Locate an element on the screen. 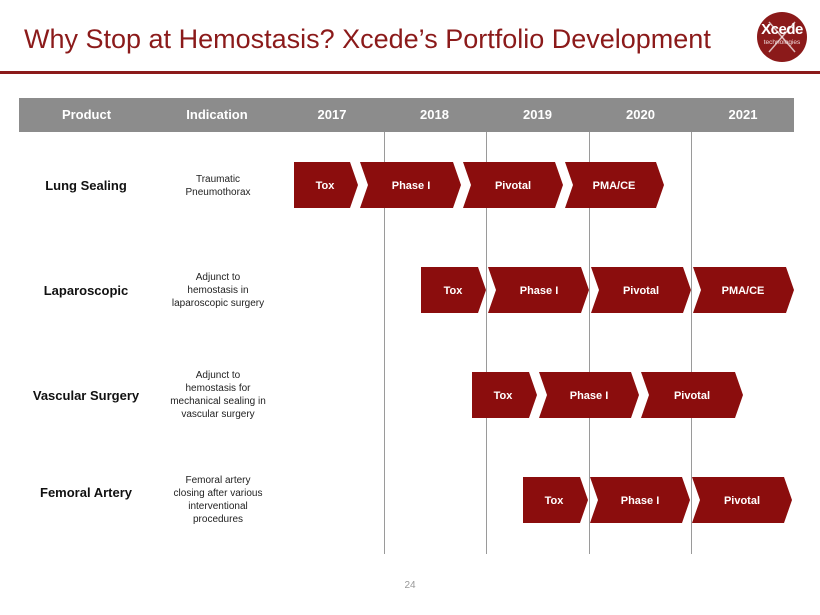  product-laparoscopic: Laparoscopic is located at coordinates (86, 290).